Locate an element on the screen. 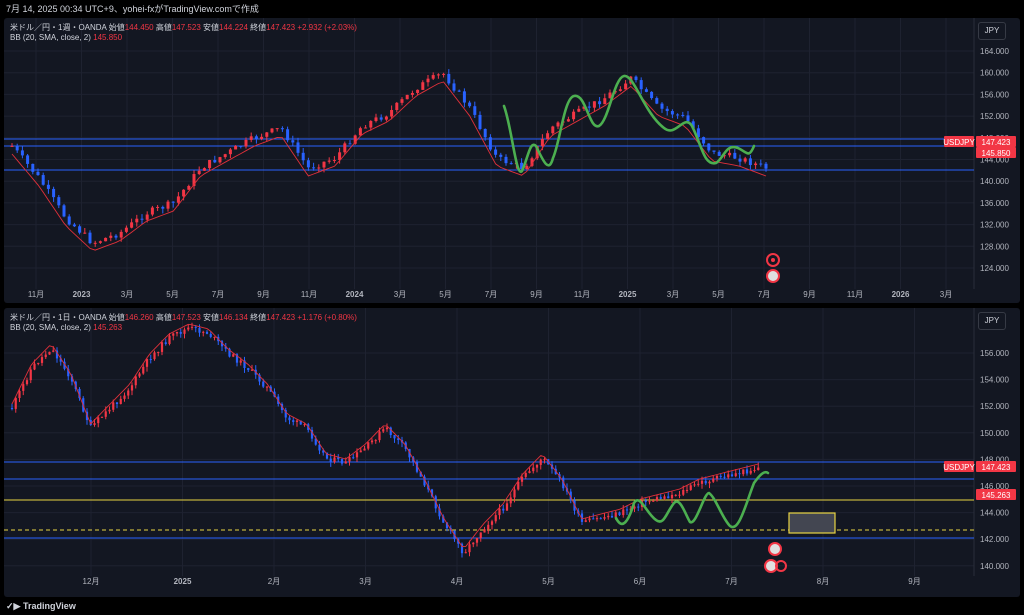 The width and height of the screenshot is (1024, 615). price-tick-label: 144.000 is located at coordinates (994, 160).